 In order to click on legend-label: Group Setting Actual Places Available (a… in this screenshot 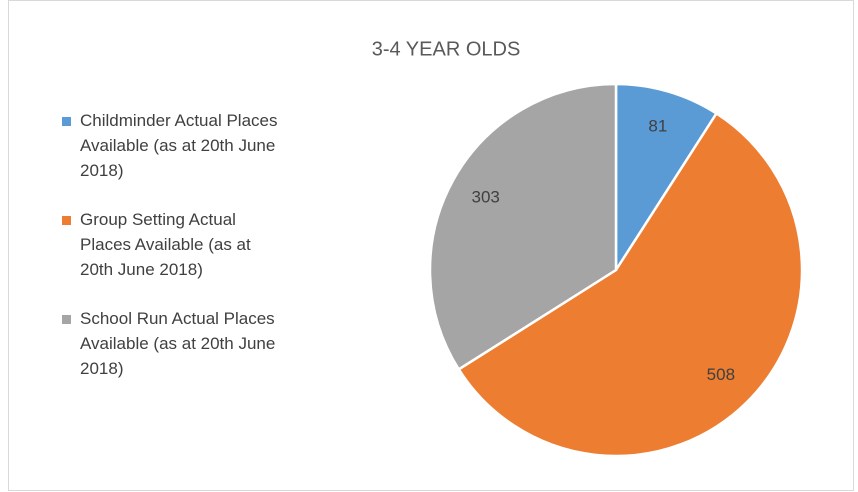, I will do `click(165, 244)`.